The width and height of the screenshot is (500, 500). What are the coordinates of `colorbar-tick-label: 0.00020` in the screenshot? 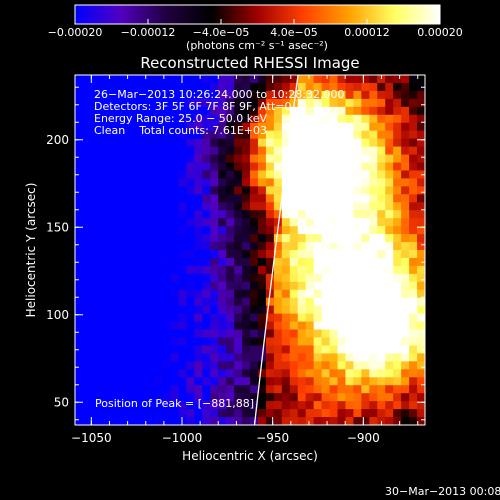 It's located at (440, 32).